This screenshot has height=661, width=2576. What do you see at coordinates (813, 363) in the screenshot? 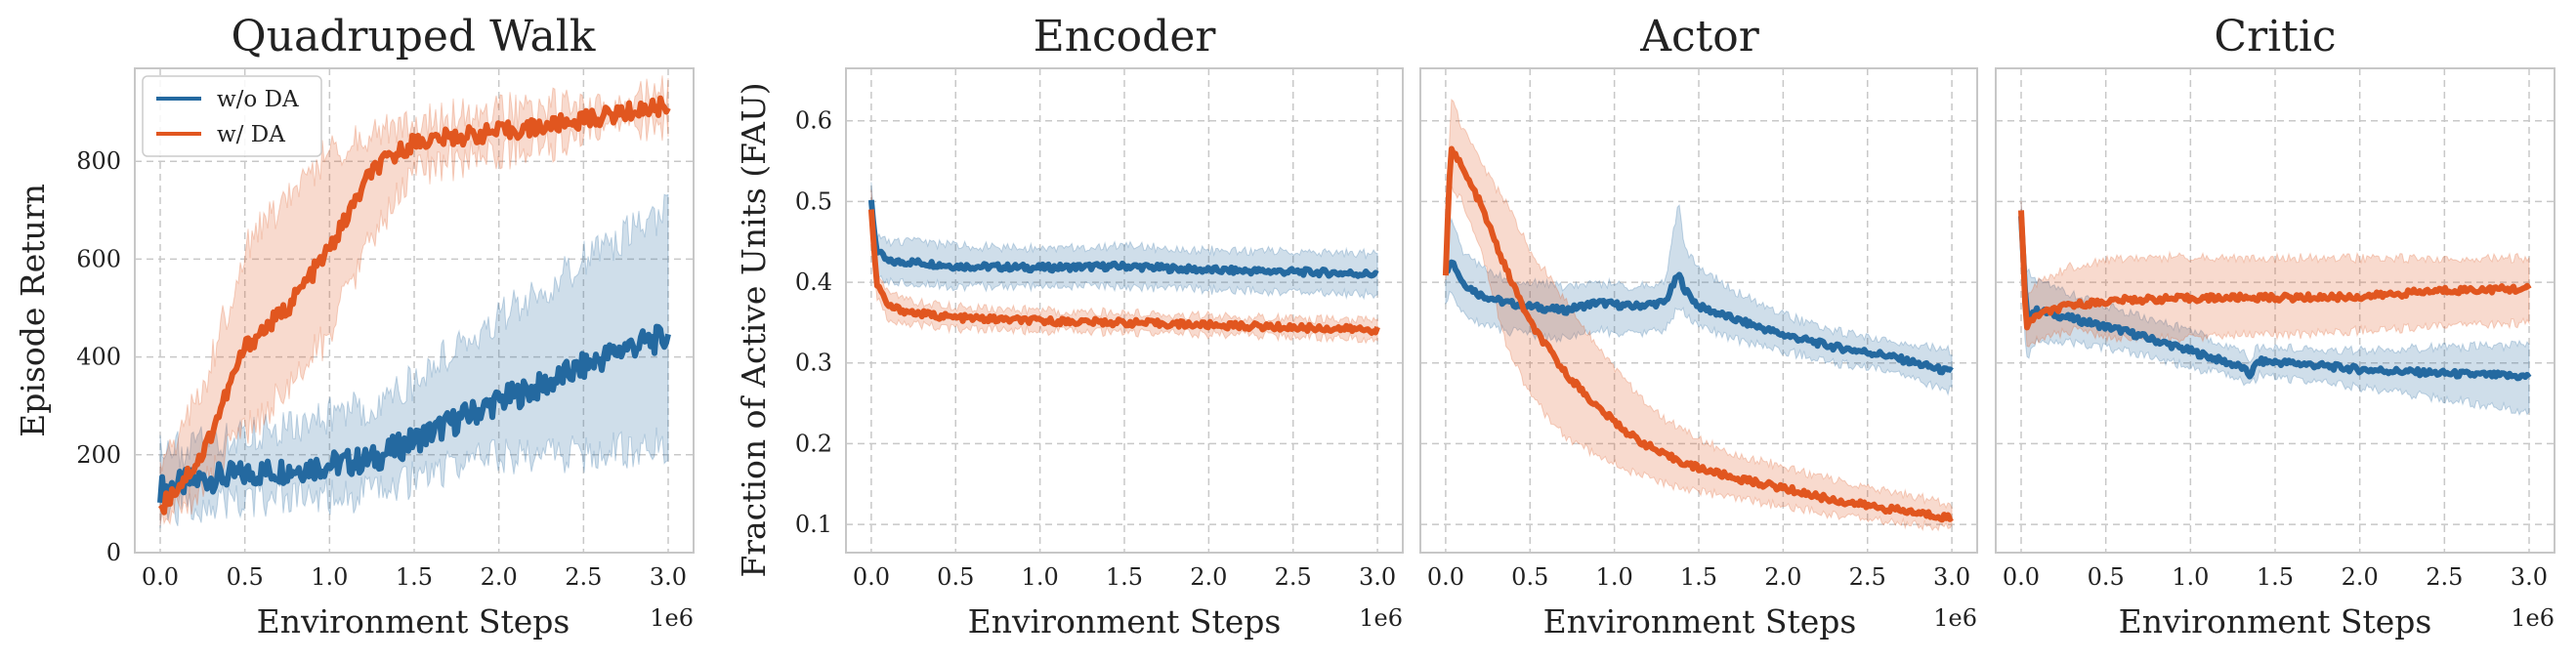
I see `y-tick-label: 0.3` at bounding box center [813, 363].